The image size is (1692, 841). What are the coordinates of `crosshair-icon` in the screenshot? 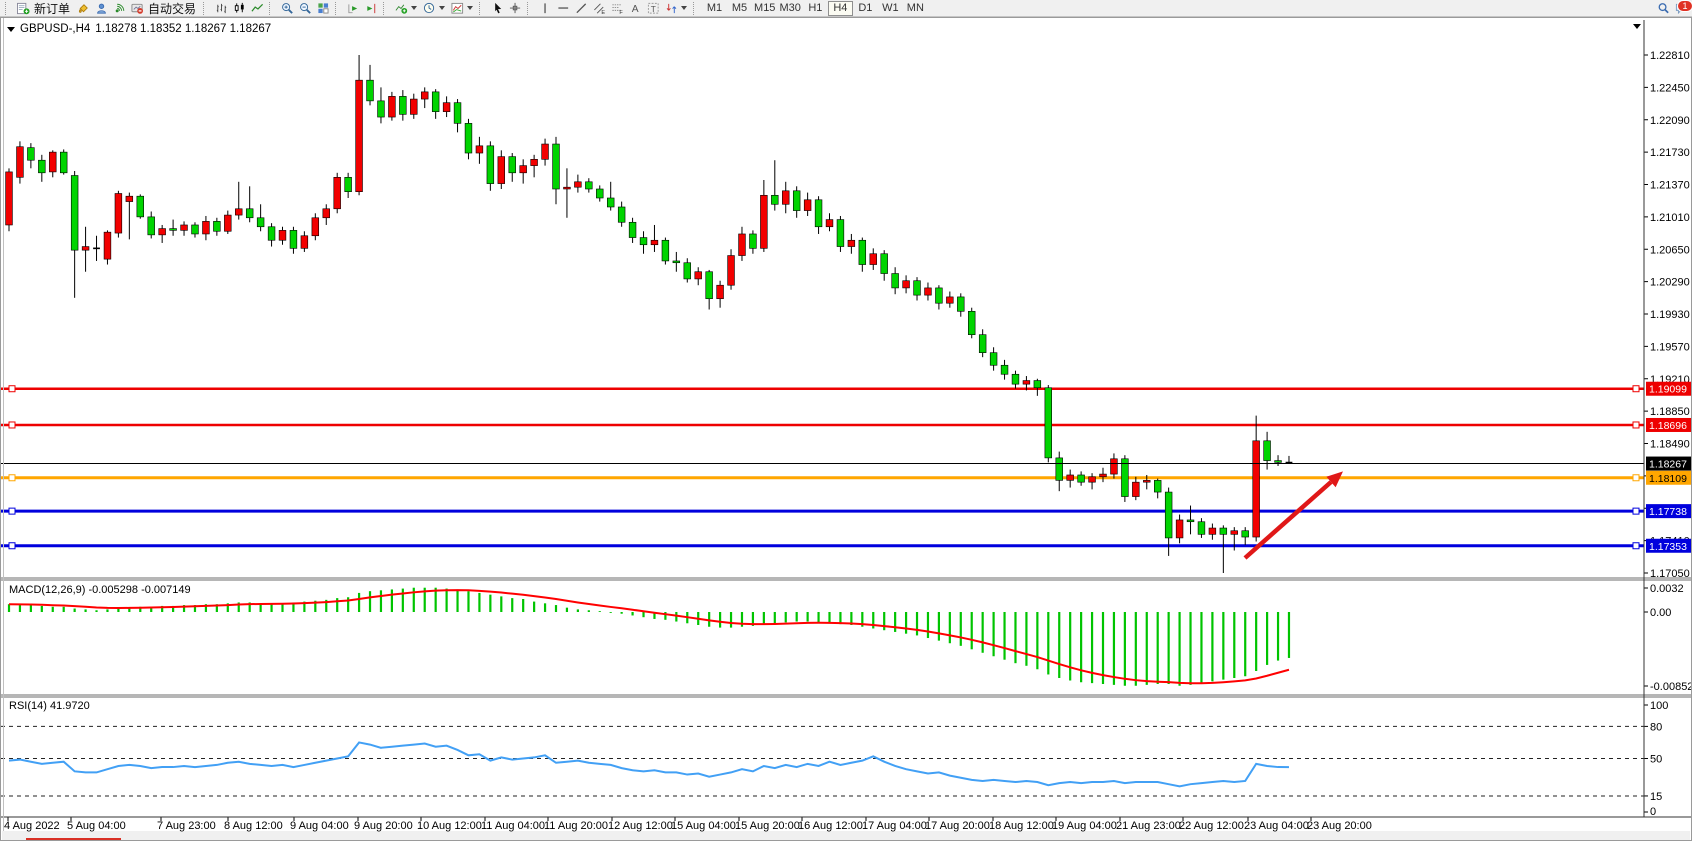 It's located at (514, 7).